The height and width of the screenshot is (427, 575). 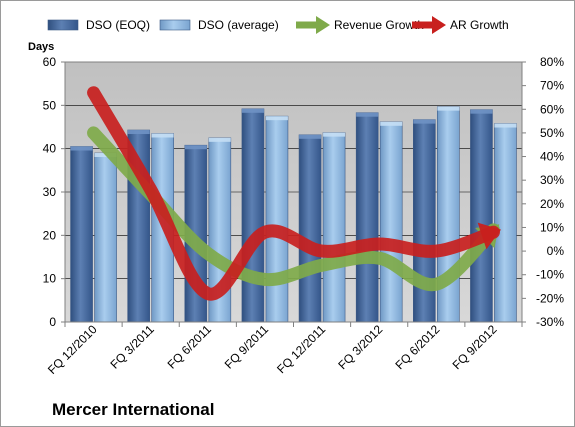 What do you see at coordinates (439, 25) in the screenshot?
I see `legend-ar-growth-arrowhead` at bounding box center [439, 25].